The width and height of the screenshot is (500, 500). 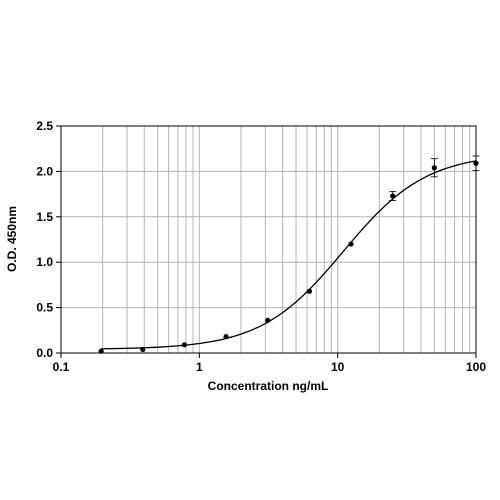 I want to click on x-tick-label: 1, so click(x=199, y=367).